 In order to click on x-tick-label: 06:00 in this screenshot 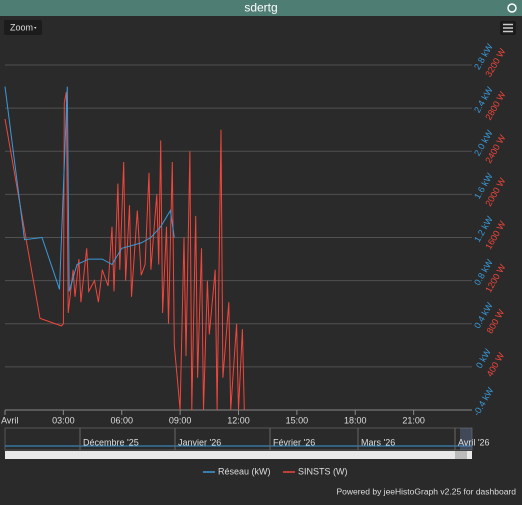, I will do `click(121, 420)`.